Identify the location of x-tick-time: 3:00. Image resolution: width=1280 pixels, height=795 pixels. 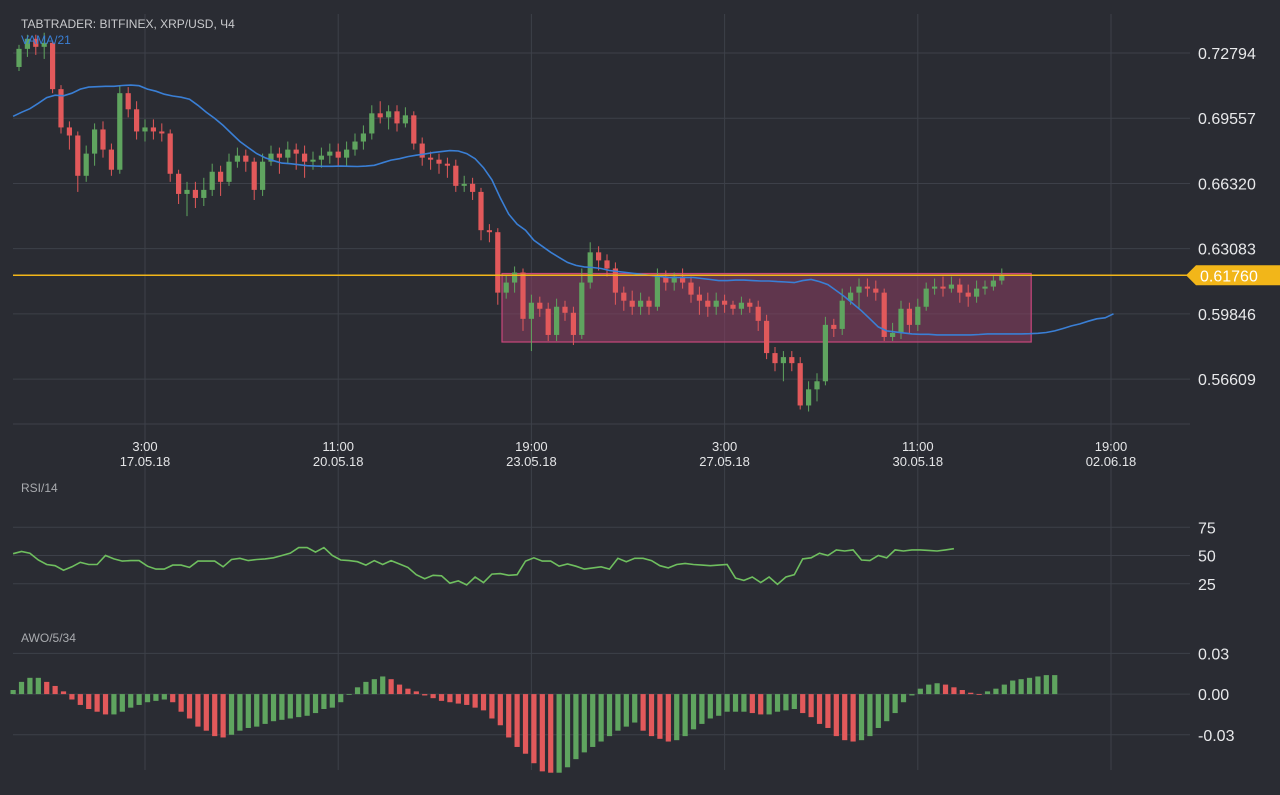
(724, 446).